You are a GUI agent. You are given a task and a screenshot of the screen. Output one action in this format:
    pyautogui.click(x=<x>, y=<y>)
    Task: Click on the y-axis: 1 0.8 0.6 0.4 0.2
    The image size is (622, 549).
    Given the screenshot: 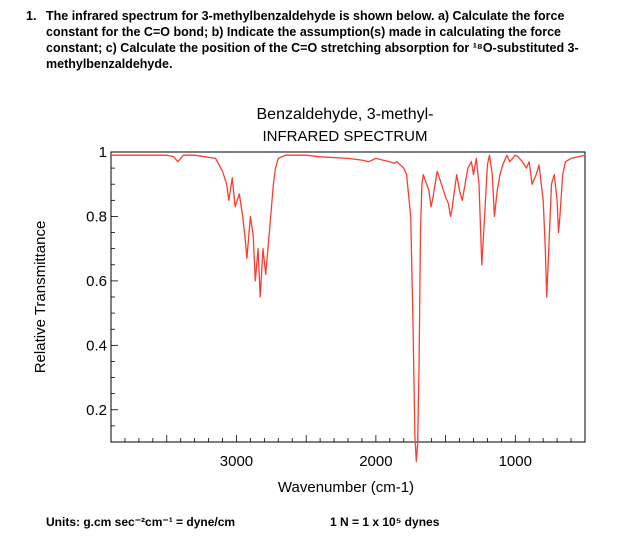 What is the action you would take?
    pyautogui.click(x=102, y=285)
    